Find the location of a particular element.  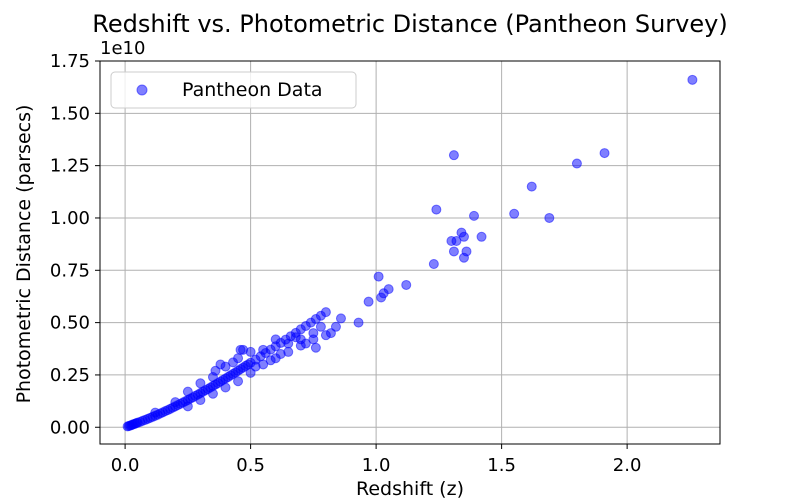

y-tick-label: 1.75 is located at coordinates (70, 61).